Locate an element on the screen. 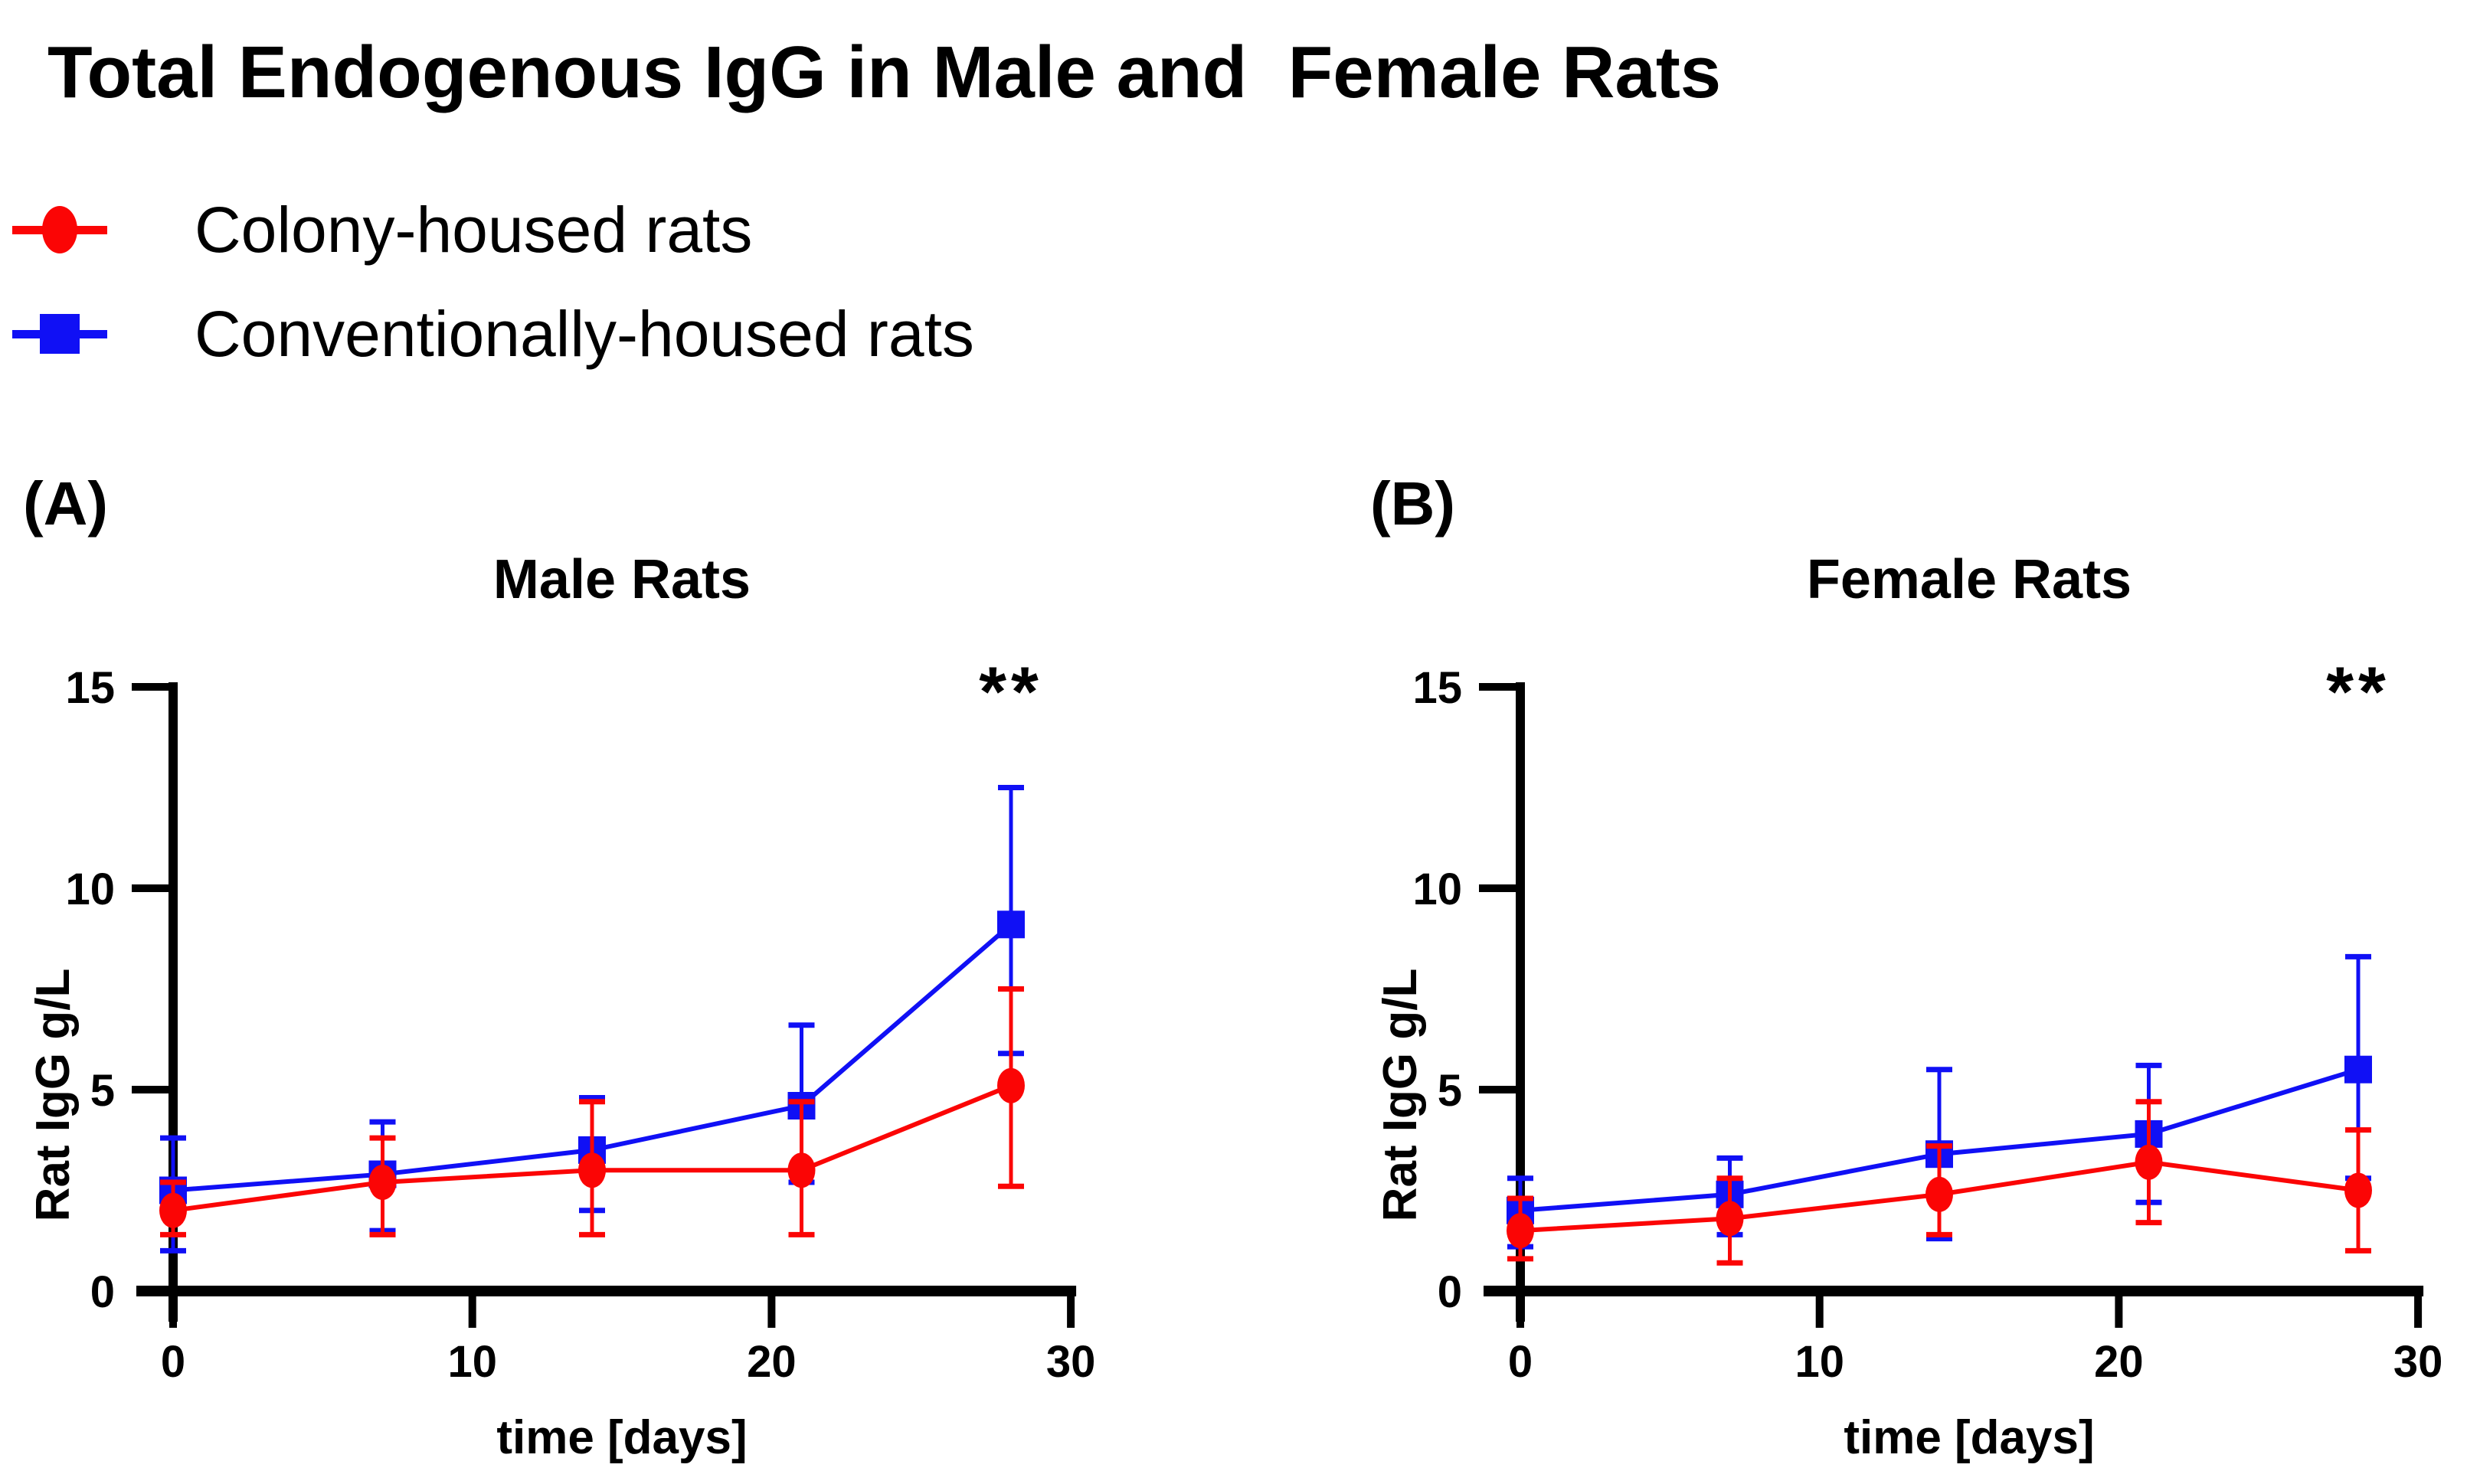 The height and width of the screenshot is (1484, 2480). significance-stars-male: ** is located at coordinates (1011, 692).